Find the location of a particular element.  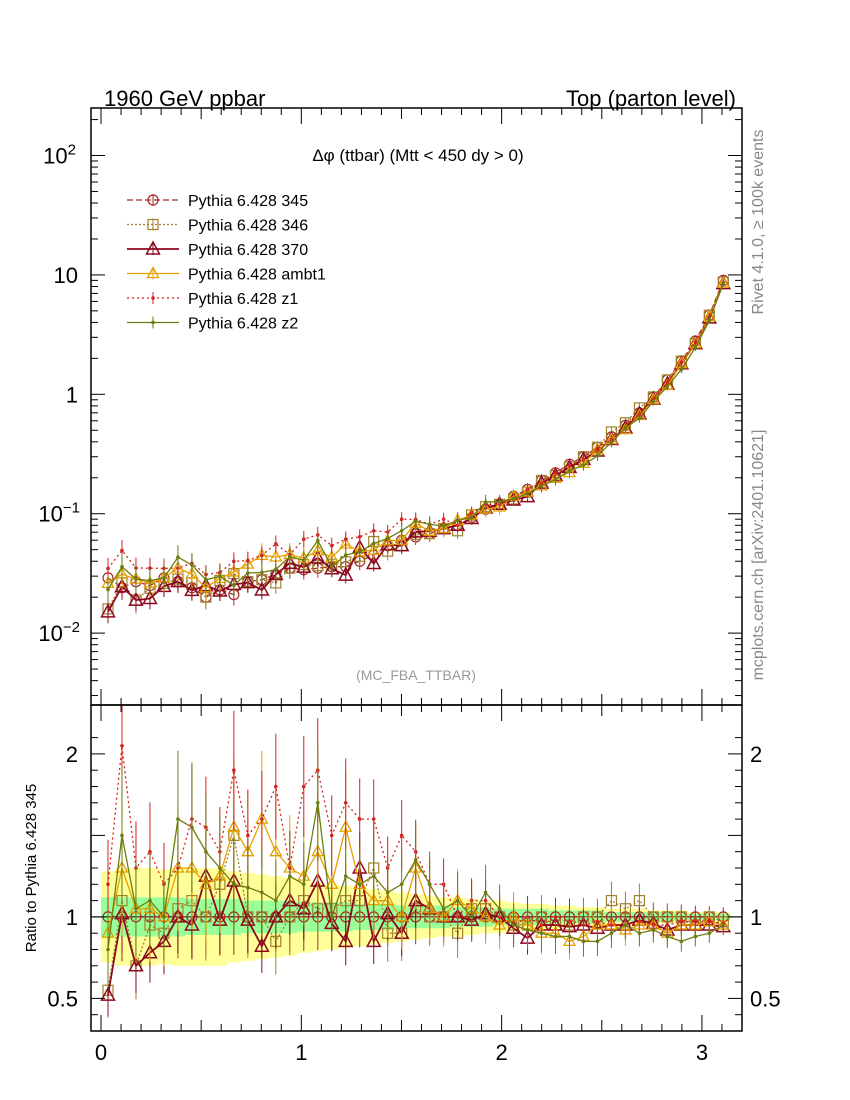

legend-label-1: Pythia 6.428 346 is located at coordinates (248, 226).